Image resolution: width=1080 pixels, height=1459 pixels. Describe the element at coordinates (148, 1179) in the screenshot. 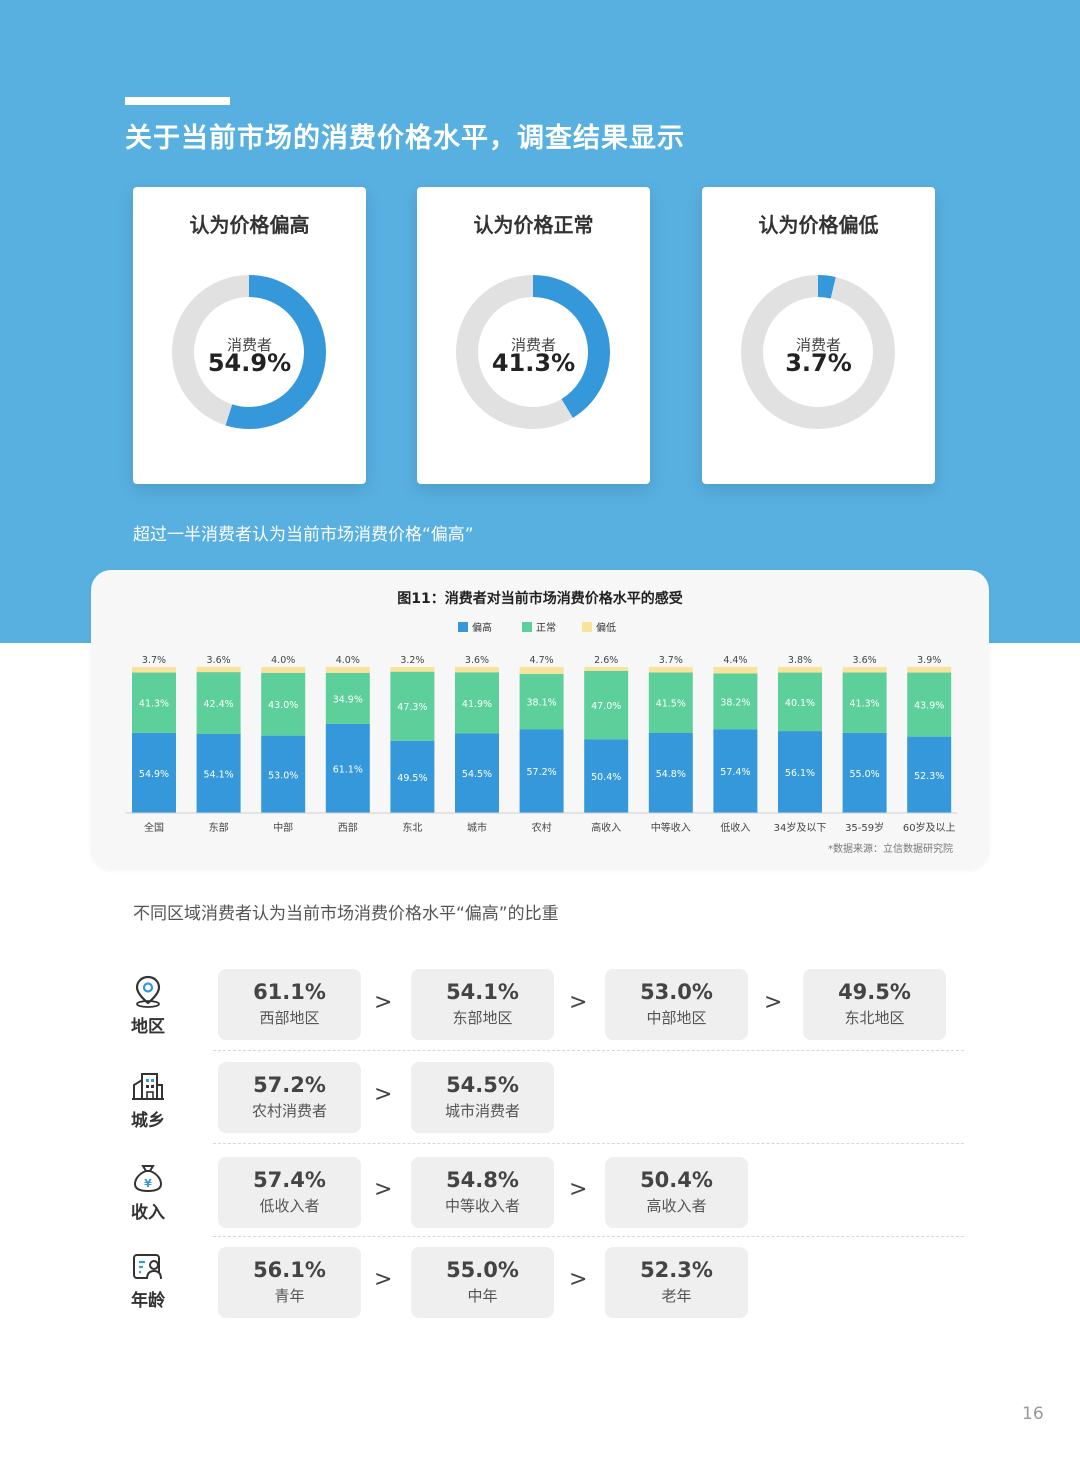

I see `money-bag-icon: ¥` at that location.